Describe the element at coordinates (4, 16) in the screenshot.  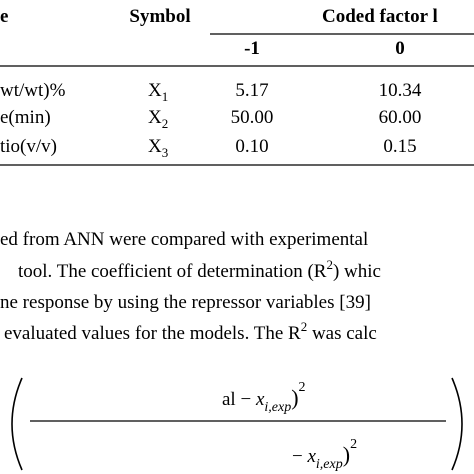
I see `header-cell: e` at that location.